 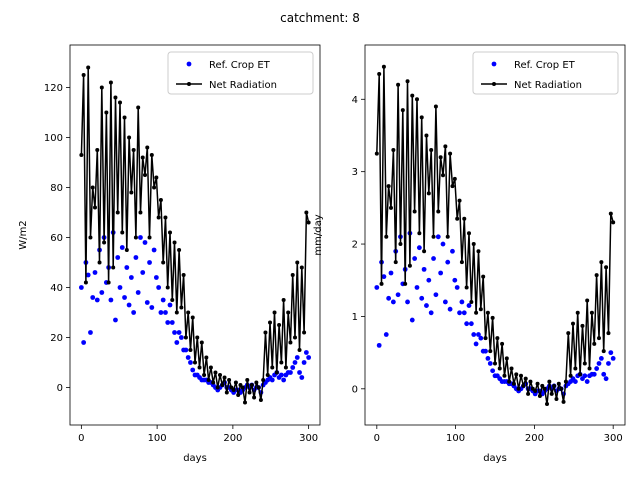 I want to click on legend-marker, so click(x=494, y=64).